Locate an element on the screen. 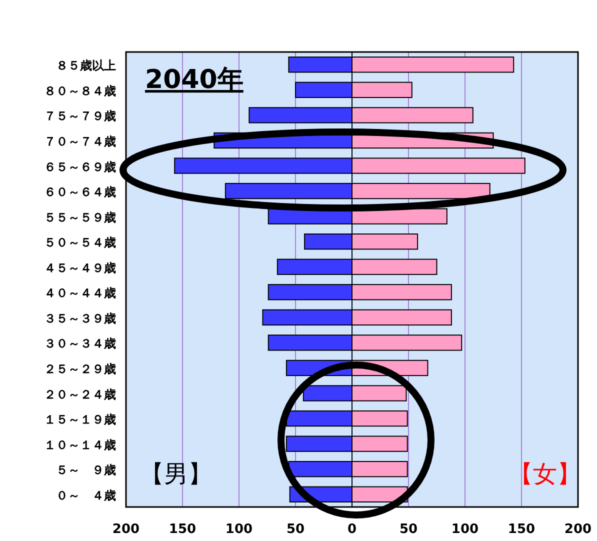 The height and width of the screenshot is (541, 597). y-tick-label: ６０～６４歳 is located at coordinates (80, 192).